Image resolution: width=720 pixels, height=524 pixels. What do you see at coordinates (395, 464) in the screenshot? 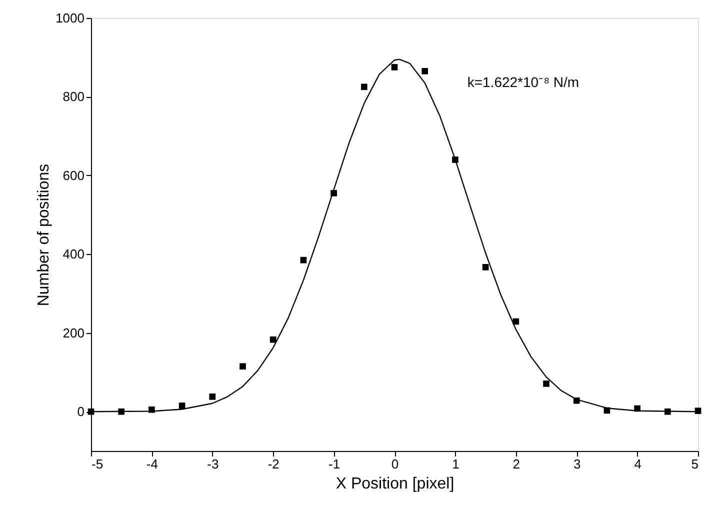
I see `x-tick-label: 0` at bounding box center [395, 464].